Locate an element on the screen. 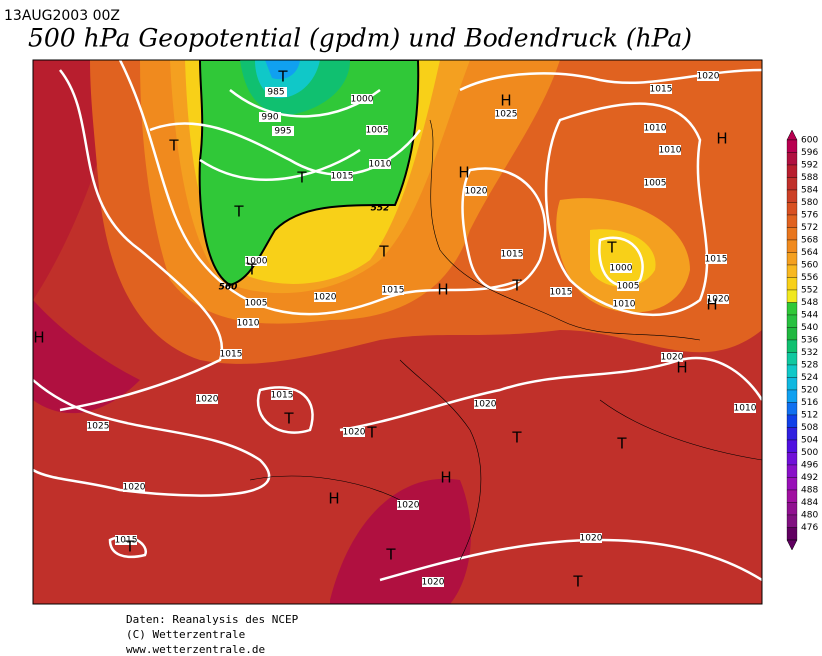  colorbar-label: 556 is located at coordinates (809, 278).